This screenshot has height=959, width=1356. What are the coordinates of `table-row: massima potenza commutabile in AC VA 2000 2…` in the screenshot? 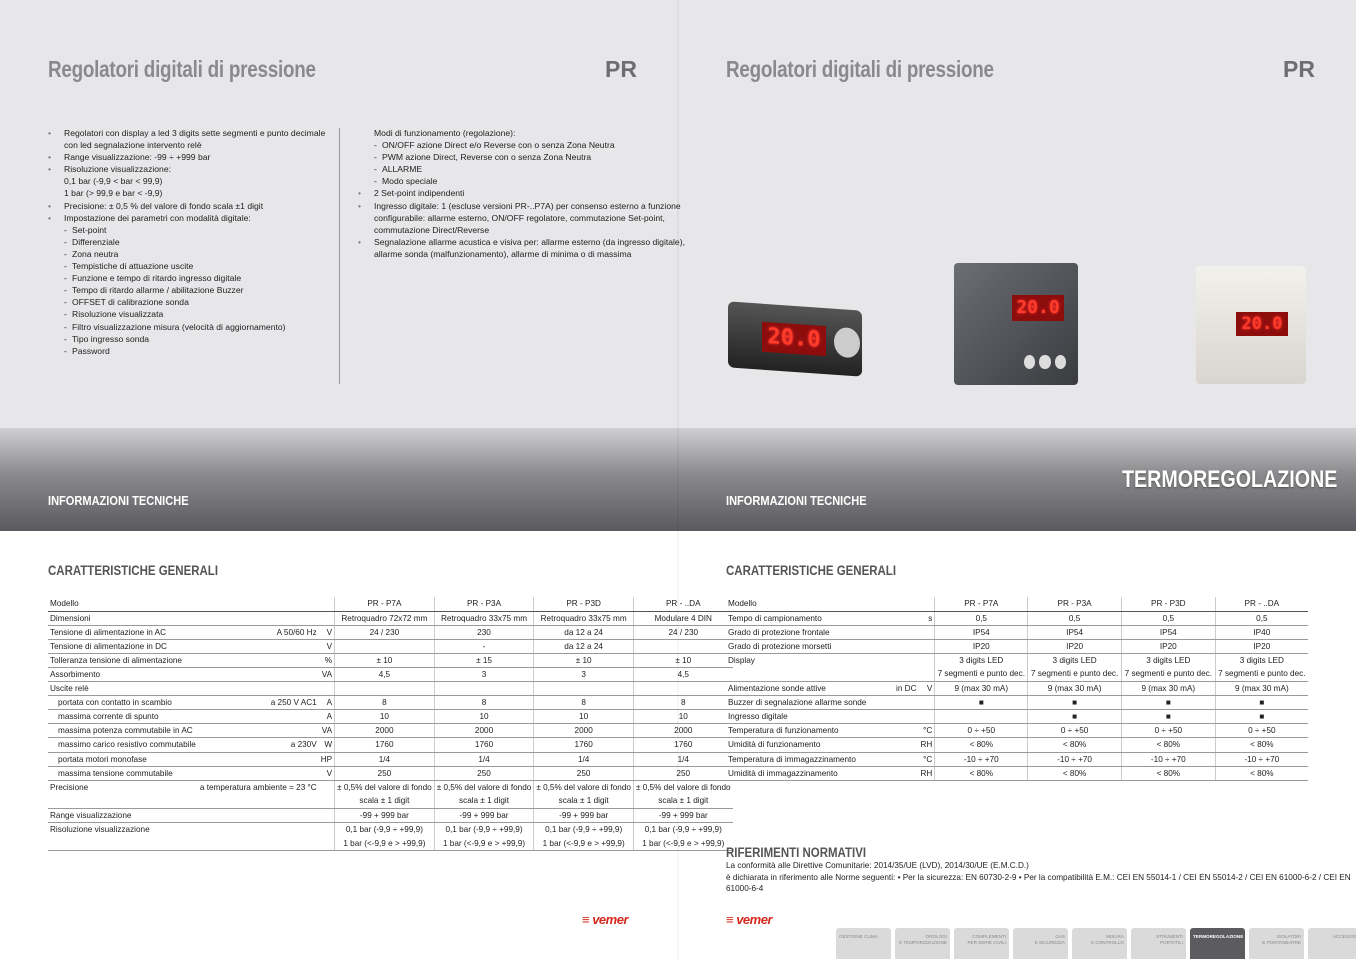 It's located at (390, 731).